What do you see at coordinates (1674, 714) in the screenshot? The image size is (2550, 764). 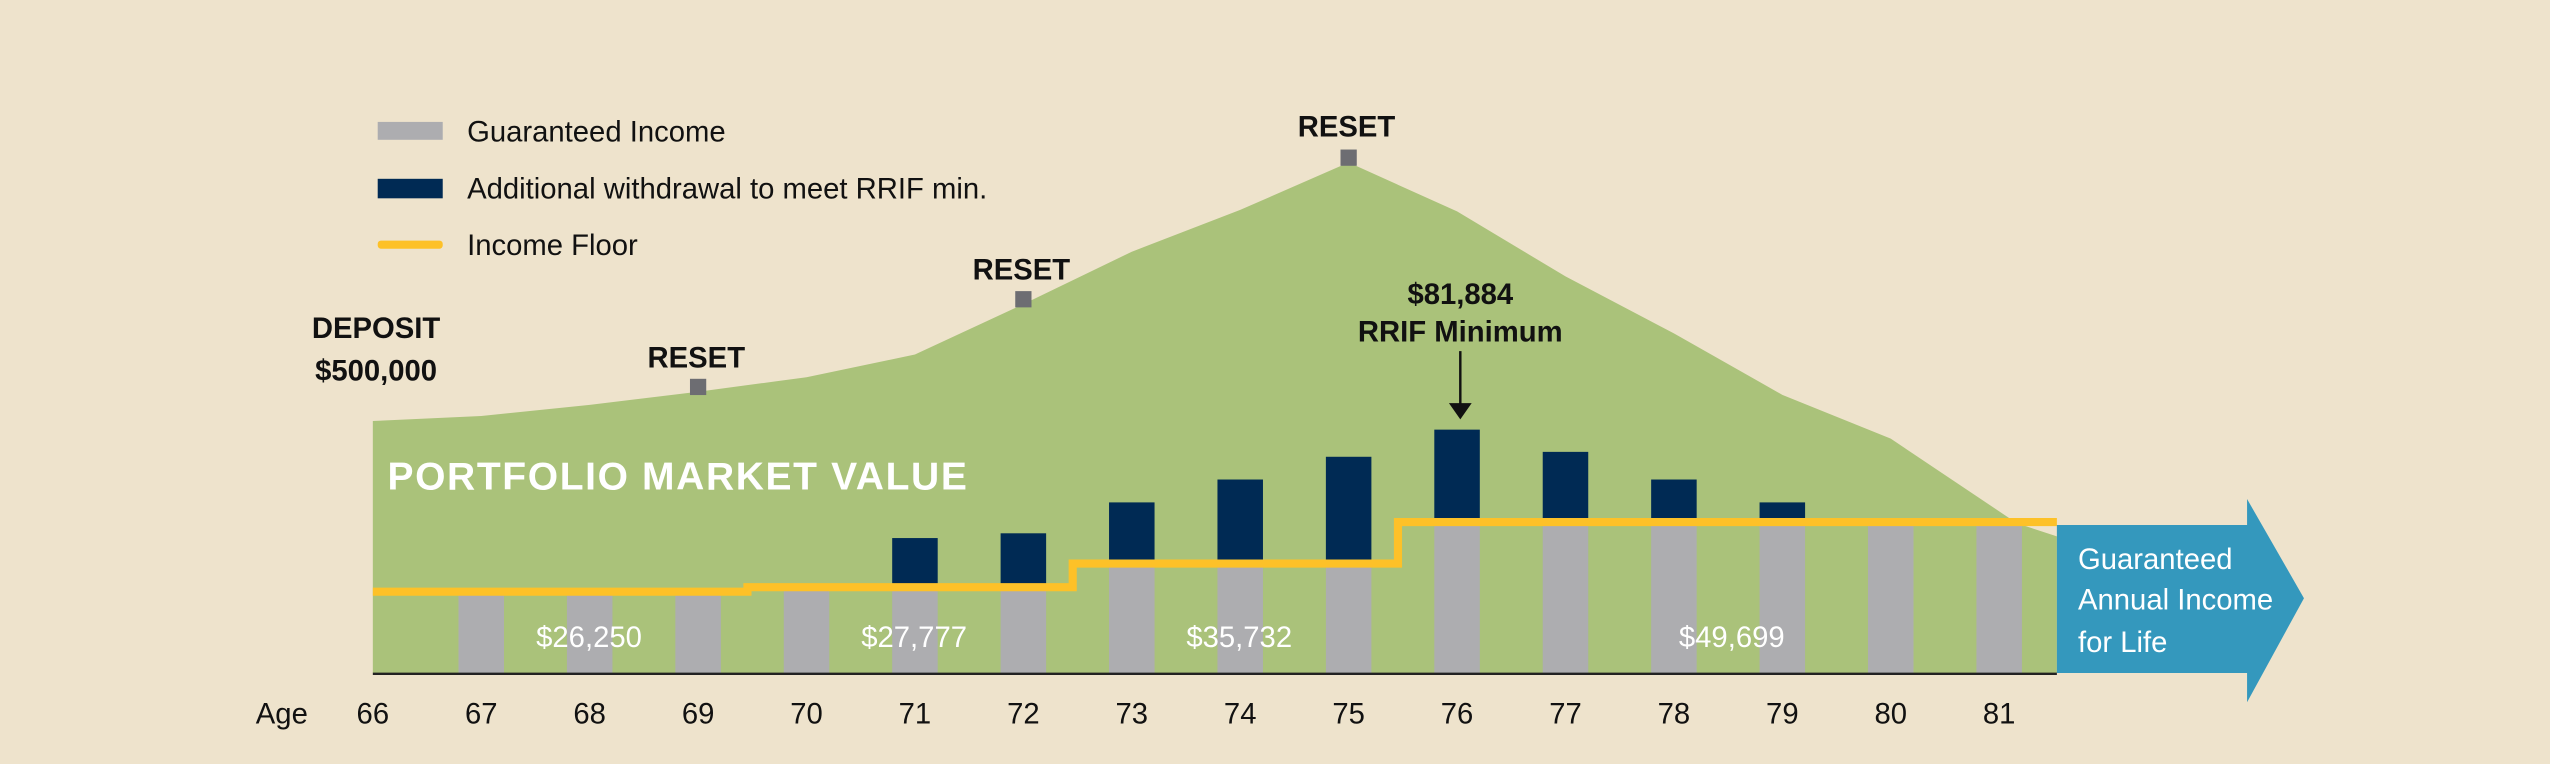 I see `x-tick-label-78: 78` at bounding box center [1674, 714].